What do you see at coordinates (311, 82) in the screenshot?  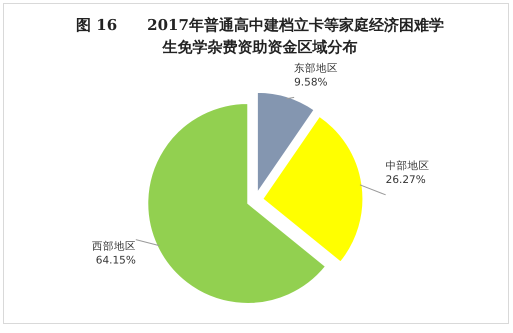 I see `data-label: 9.58%` at bounding box center [311, 82].